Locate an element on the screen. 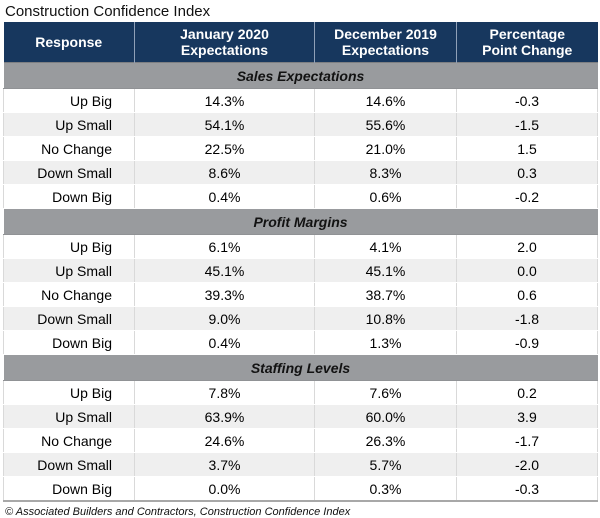 Image resolution: width=600 pixels, height=518 pixels. table-row: No Change 22.5% 21.0% 1.5 is located at coordinates (300, 148).